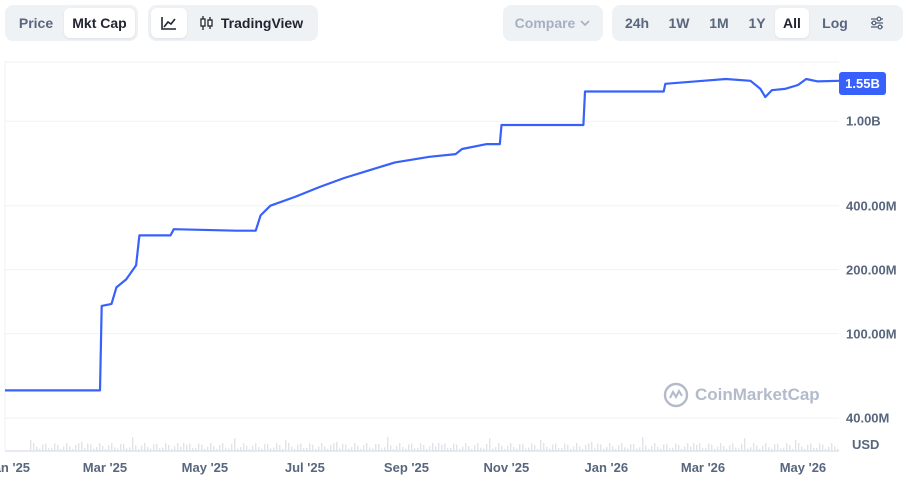 This screenshot has width=916, height=489. What do you see at coordinates (679, 23) in the screenshot?
I see `range-1w: 1W` at bounding box center [679, 23].